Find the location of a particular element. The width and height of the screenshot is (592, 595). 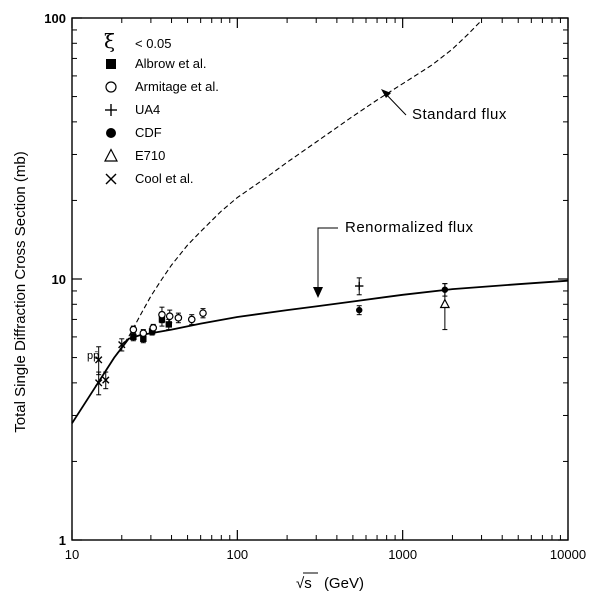

legend-label: Armitage et al. is located at coordinates (177, 86).